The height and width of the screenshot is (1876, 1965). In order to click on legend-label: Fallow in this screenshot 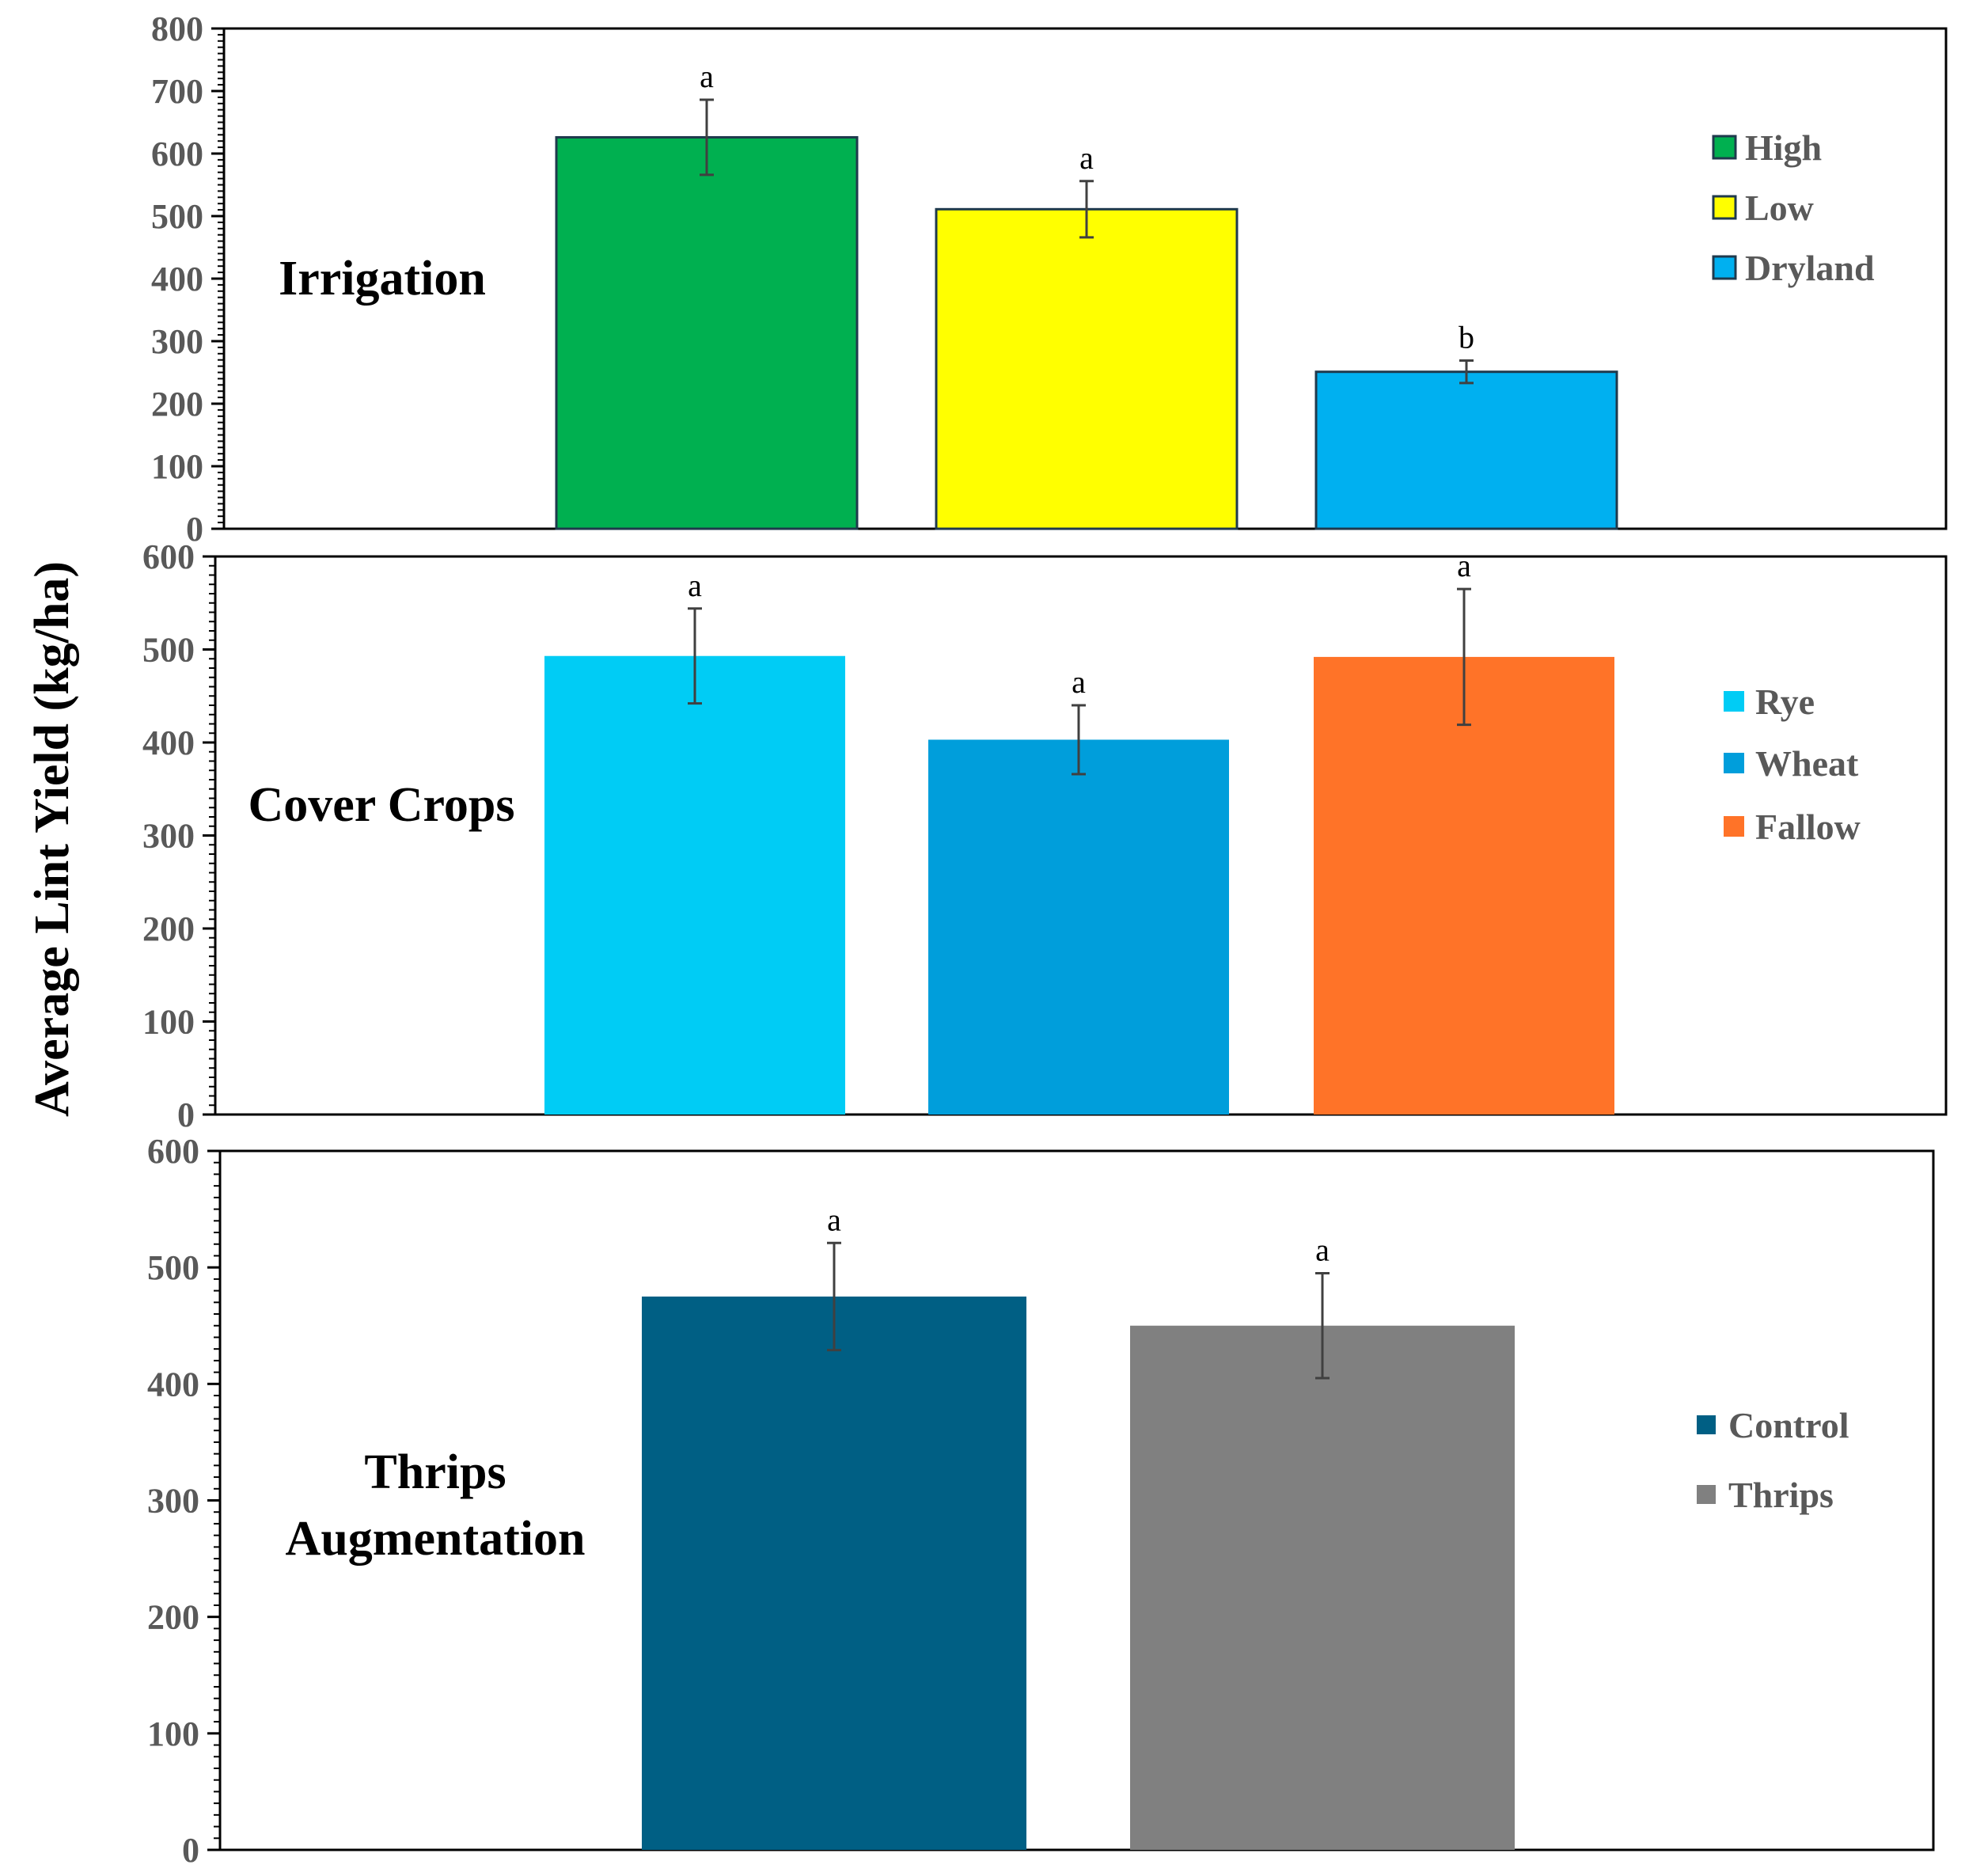, I will do `click(1808, 827)`.